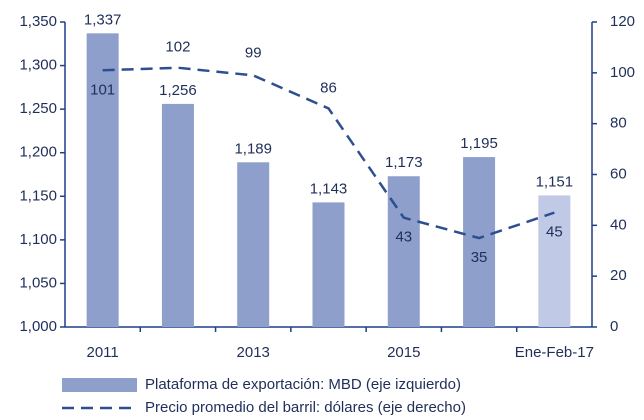 This screenshot has height=420, width=644. Describe the element at coordinates (403, 237) in the screenshot. I see `line-value-label: 43` at that location.